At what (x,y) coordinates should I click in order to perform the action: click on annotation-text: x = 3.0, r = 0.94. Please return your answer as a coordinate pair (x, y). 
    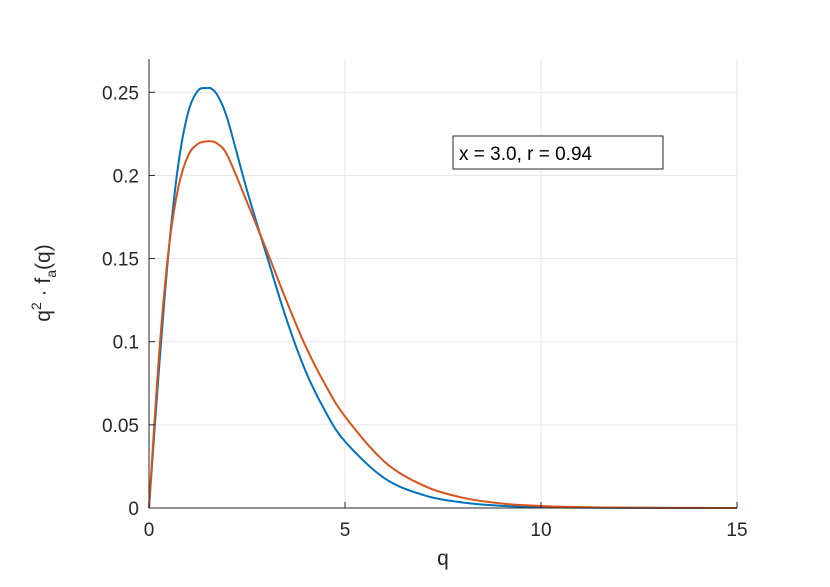
    Looking at the image, I should click on (526, 154).